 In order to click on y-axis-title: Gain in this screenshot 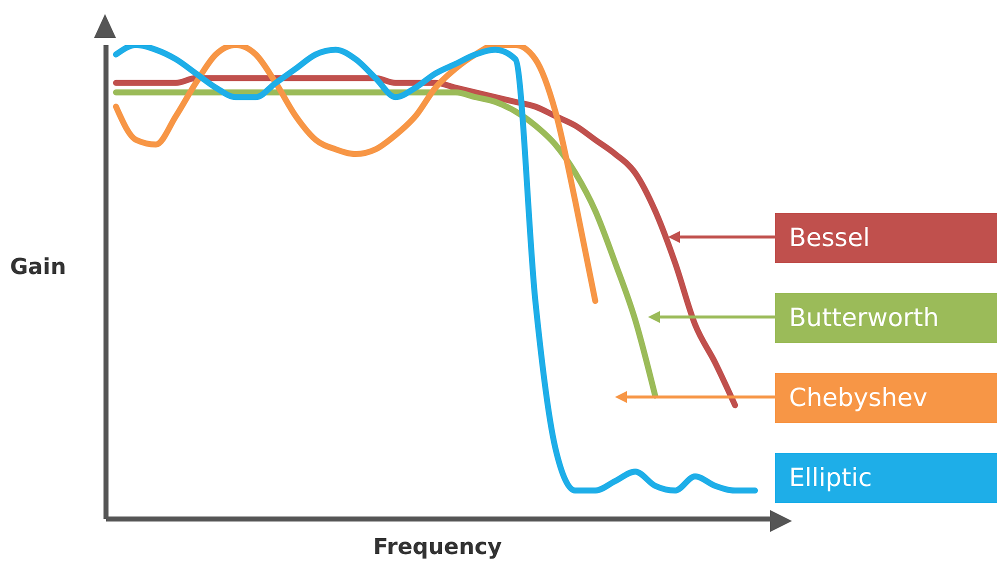, I will do `click(38, 267)`.